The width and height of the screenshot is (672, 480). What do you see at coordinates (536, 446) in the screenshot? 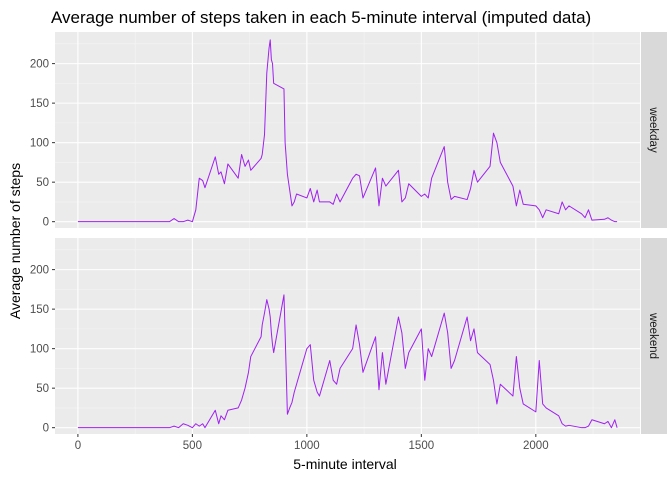
I see `x-tick-label: 2000` at bounding box center [536, 446].